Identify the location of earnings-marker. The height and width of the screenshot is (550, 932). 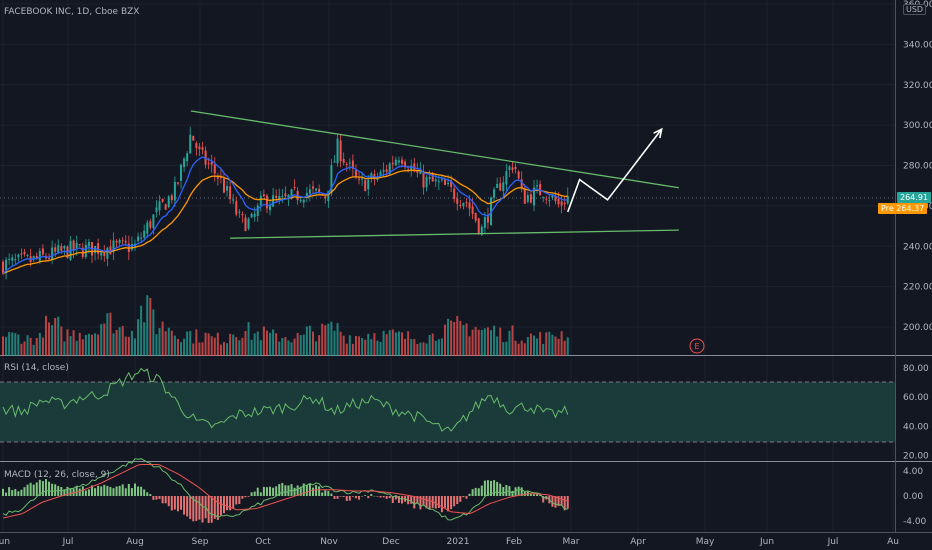
(697, 346).